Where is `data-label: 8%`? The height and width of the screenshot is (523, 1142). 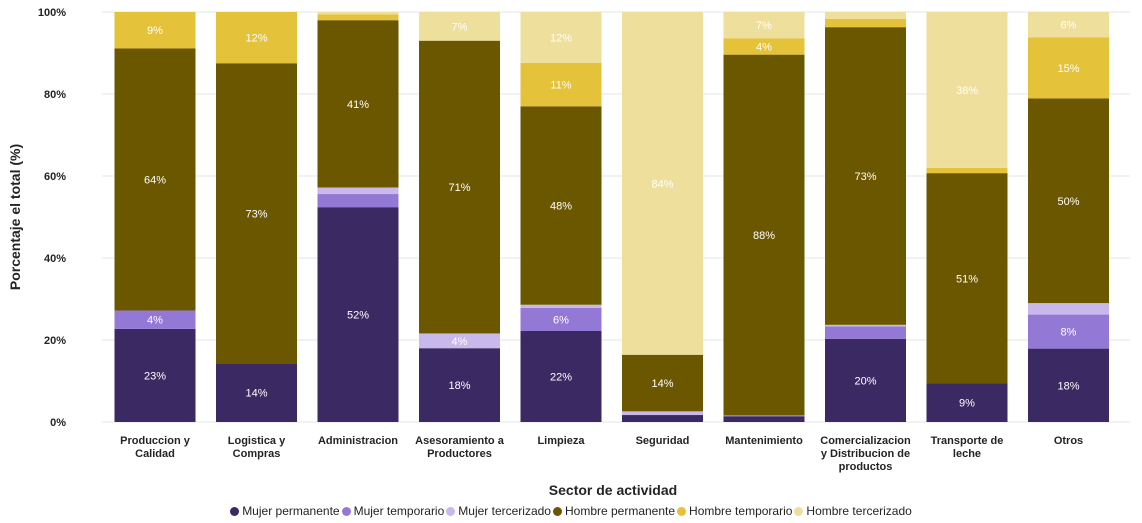 data-label: 8% is located at coordinates (1069, 333).